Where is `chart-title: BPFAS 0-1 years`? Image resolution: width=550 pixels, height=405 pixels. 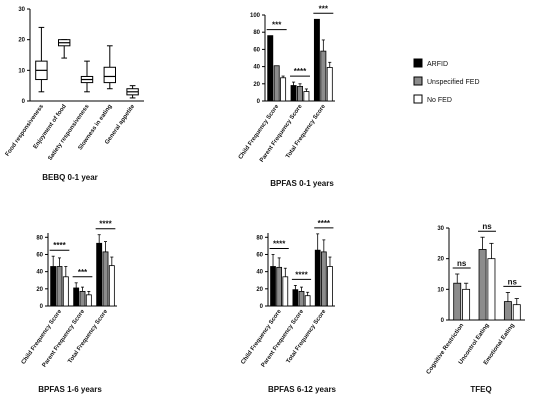 chart-title: BPFAS 0-1 years is located at coordinates (302, 183).